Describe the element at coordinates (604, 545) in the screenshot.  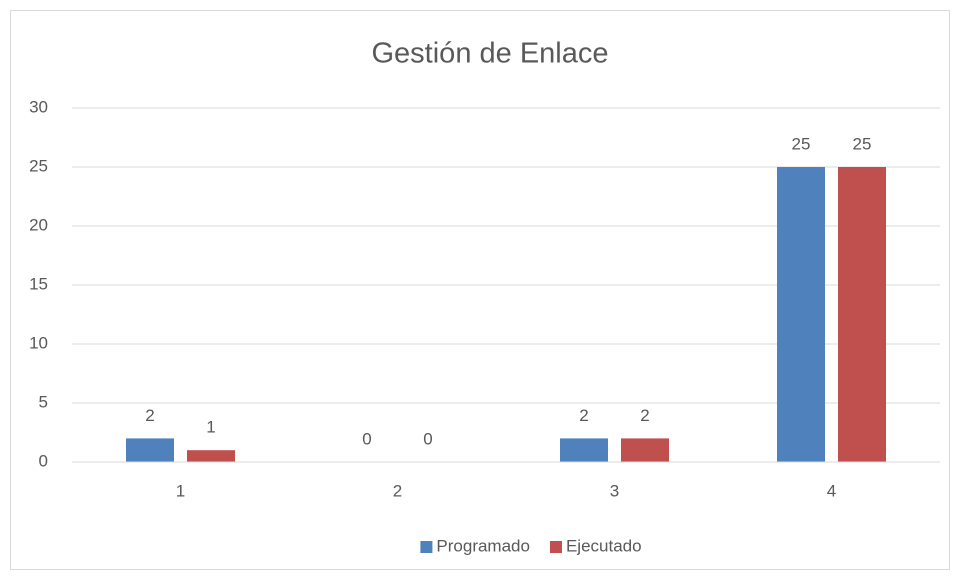
I see `legend-label: Ejecutado` at that location.